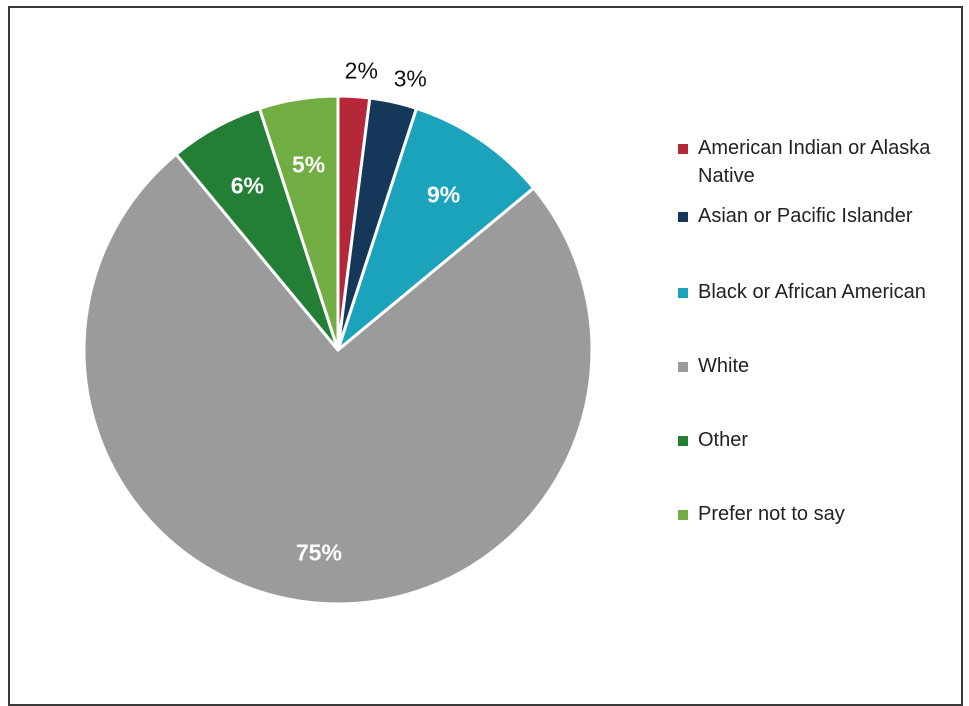 The height and width of the screenshot is (706, 969). I want to click on legend-item-american-indian: American Indian or Alaska Native, so click(820, 168).